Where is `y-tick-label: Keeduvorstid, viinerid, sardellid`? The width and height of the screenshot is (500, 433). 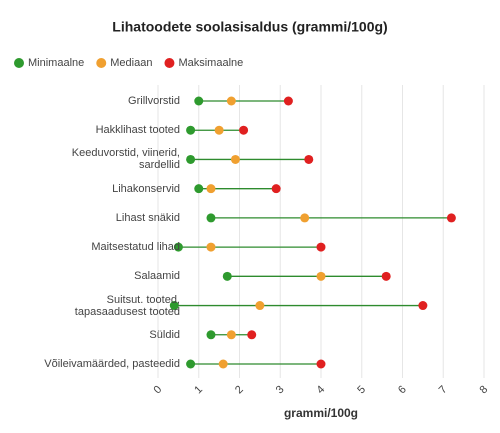
y-tick-label: Keeduvorstid, viinerid, sardellid is located at coordinates (125, 159).